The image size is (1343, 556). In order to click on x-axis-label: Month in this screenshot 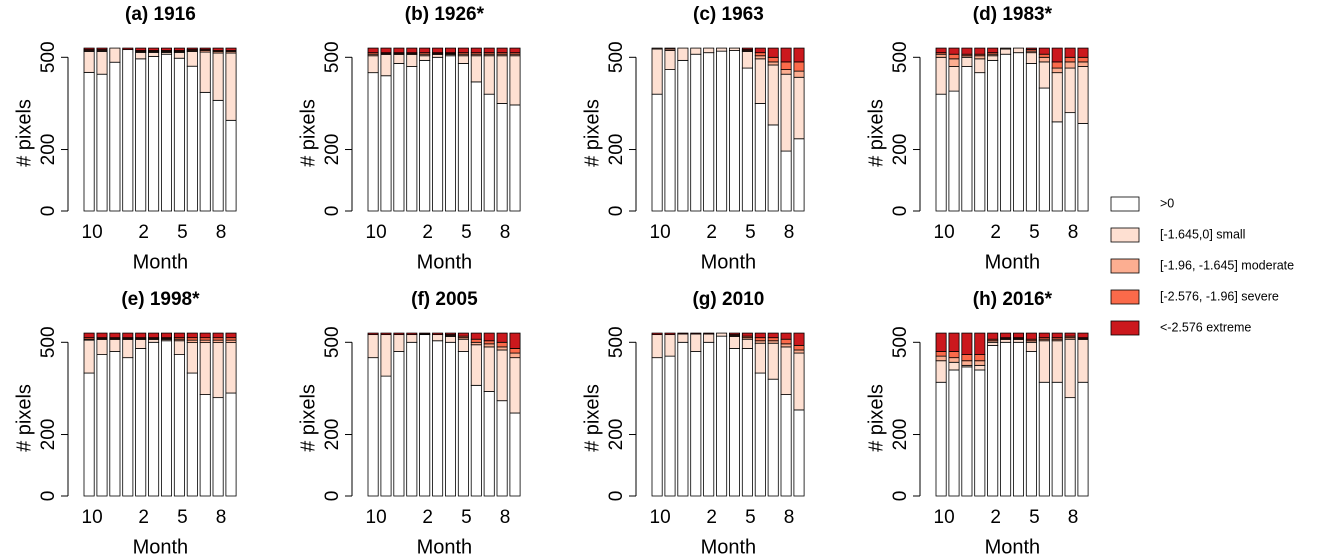, I will do `click(161, 262)`.